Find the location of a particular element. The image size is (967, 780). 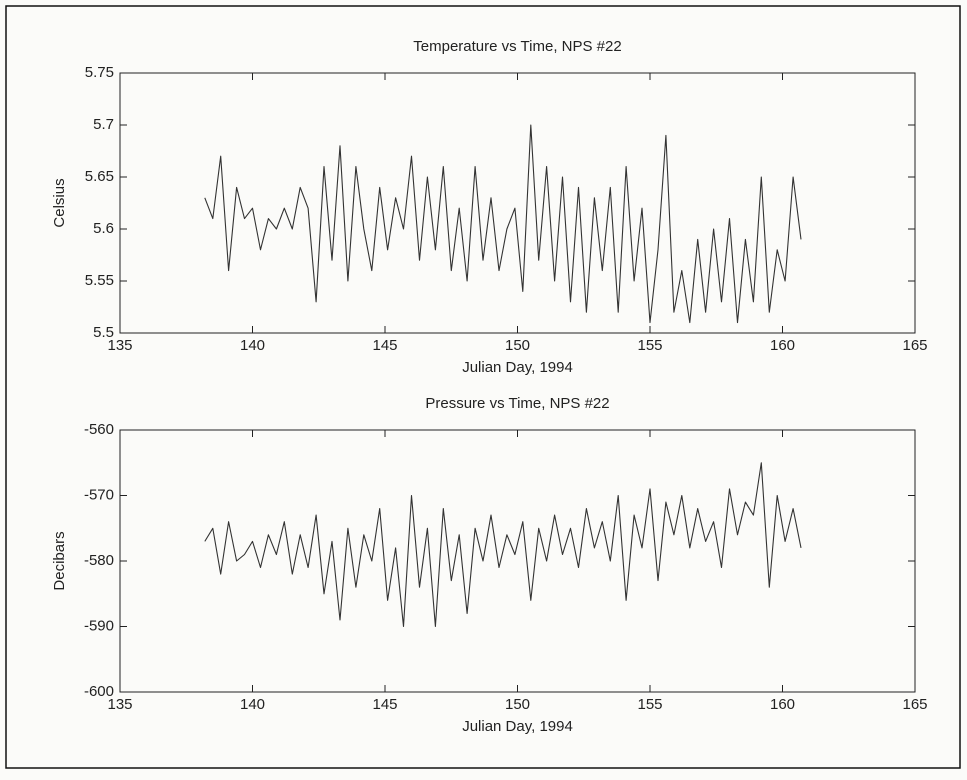

data-line is located at coordinates (503, 545).